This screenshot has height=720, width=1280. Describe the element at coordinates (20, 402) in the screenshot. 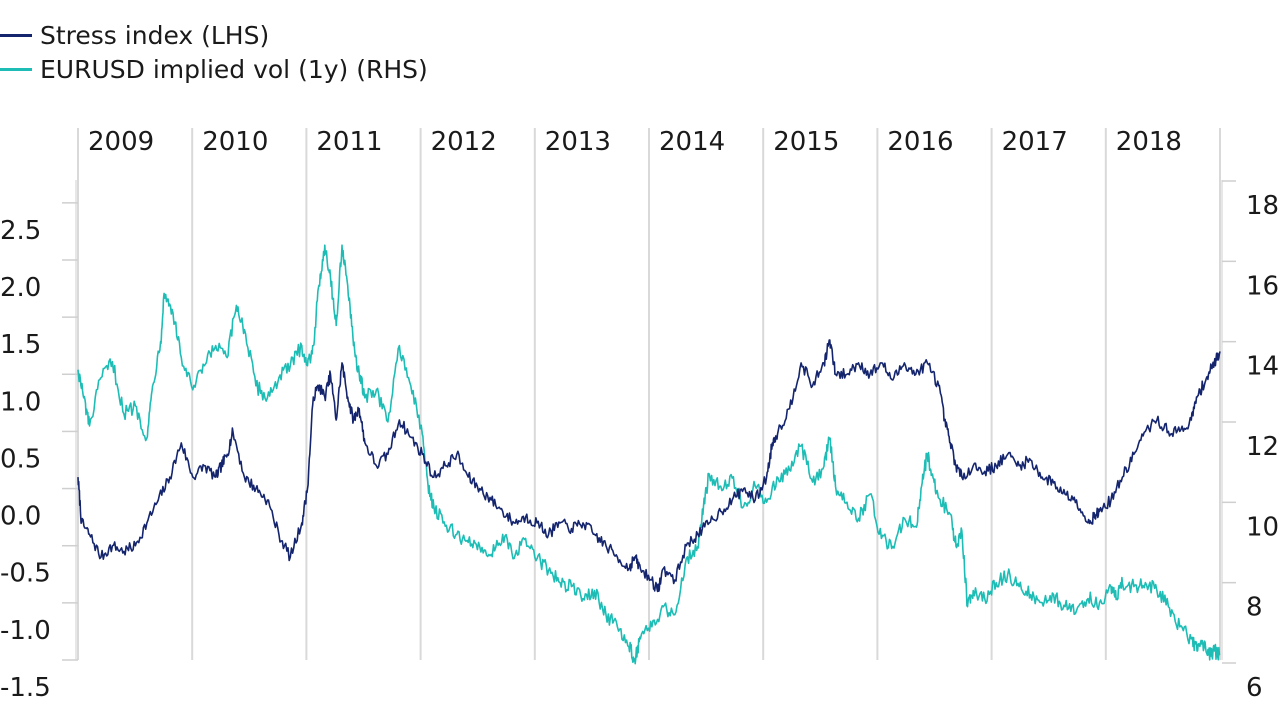

I see `left-tick-label: 1.0` at that location.